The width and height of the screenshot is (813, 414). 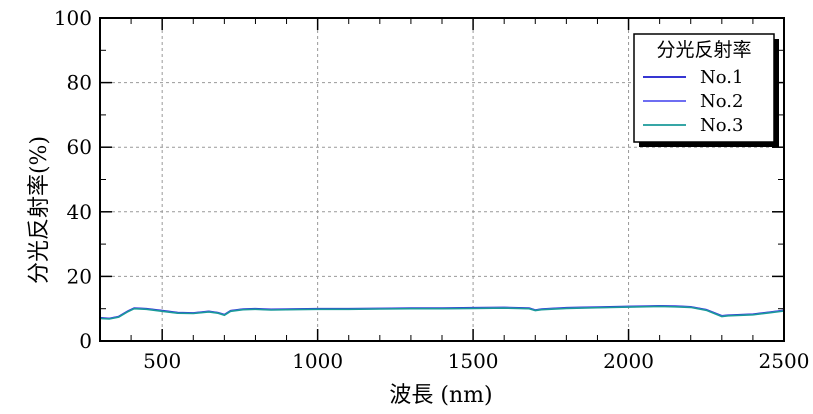 What do you see at coordinates (721, 77) in the screenshot?
I see `legend-label: No.1` at bounding box center [721, 77].